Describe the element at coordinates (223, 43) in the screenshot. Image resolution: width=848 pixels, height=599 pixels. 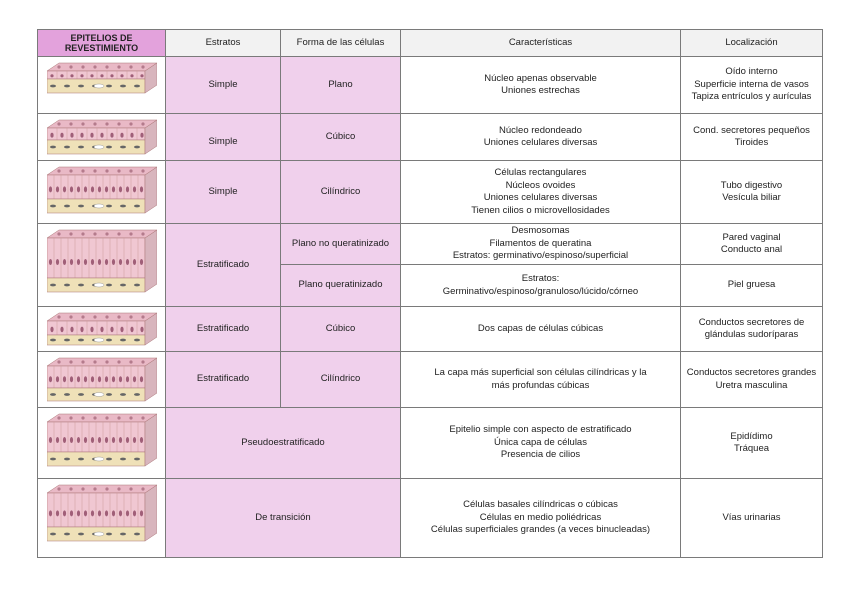
I see `header-estratos: Estratos` at that location.